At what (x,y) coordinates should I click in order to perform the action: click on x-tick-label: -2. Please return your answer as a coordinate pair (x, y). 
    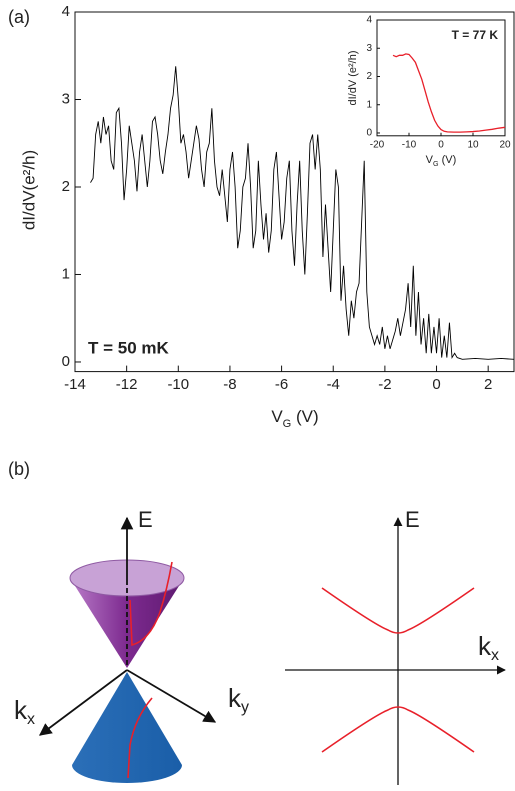
    Looking at the image, I should click on (384, 384).